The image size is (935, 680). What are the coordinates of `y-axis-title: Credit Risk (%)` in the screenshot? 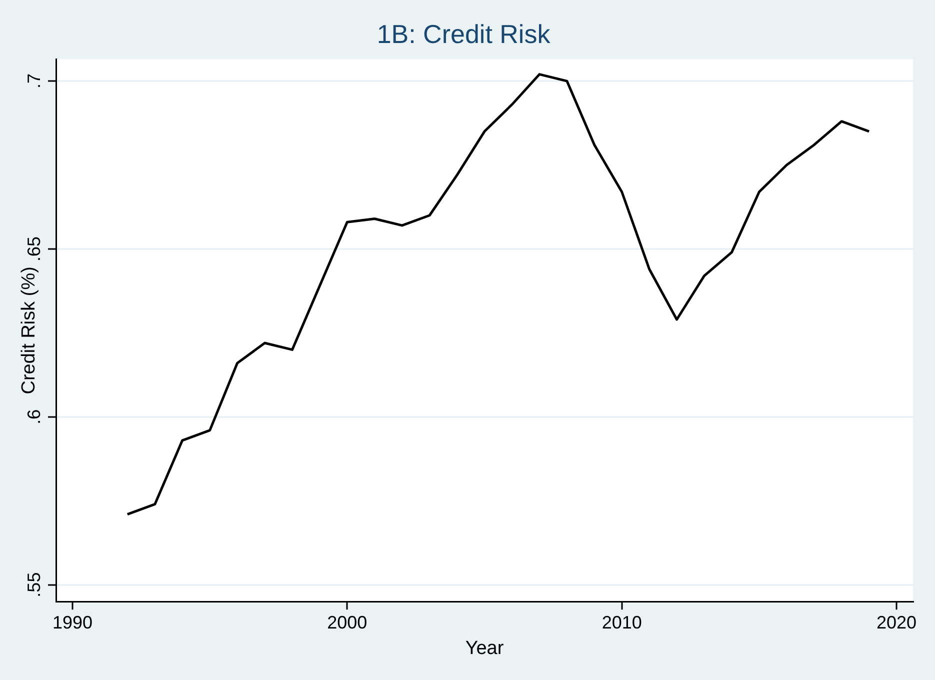 It's located at (29, 330).